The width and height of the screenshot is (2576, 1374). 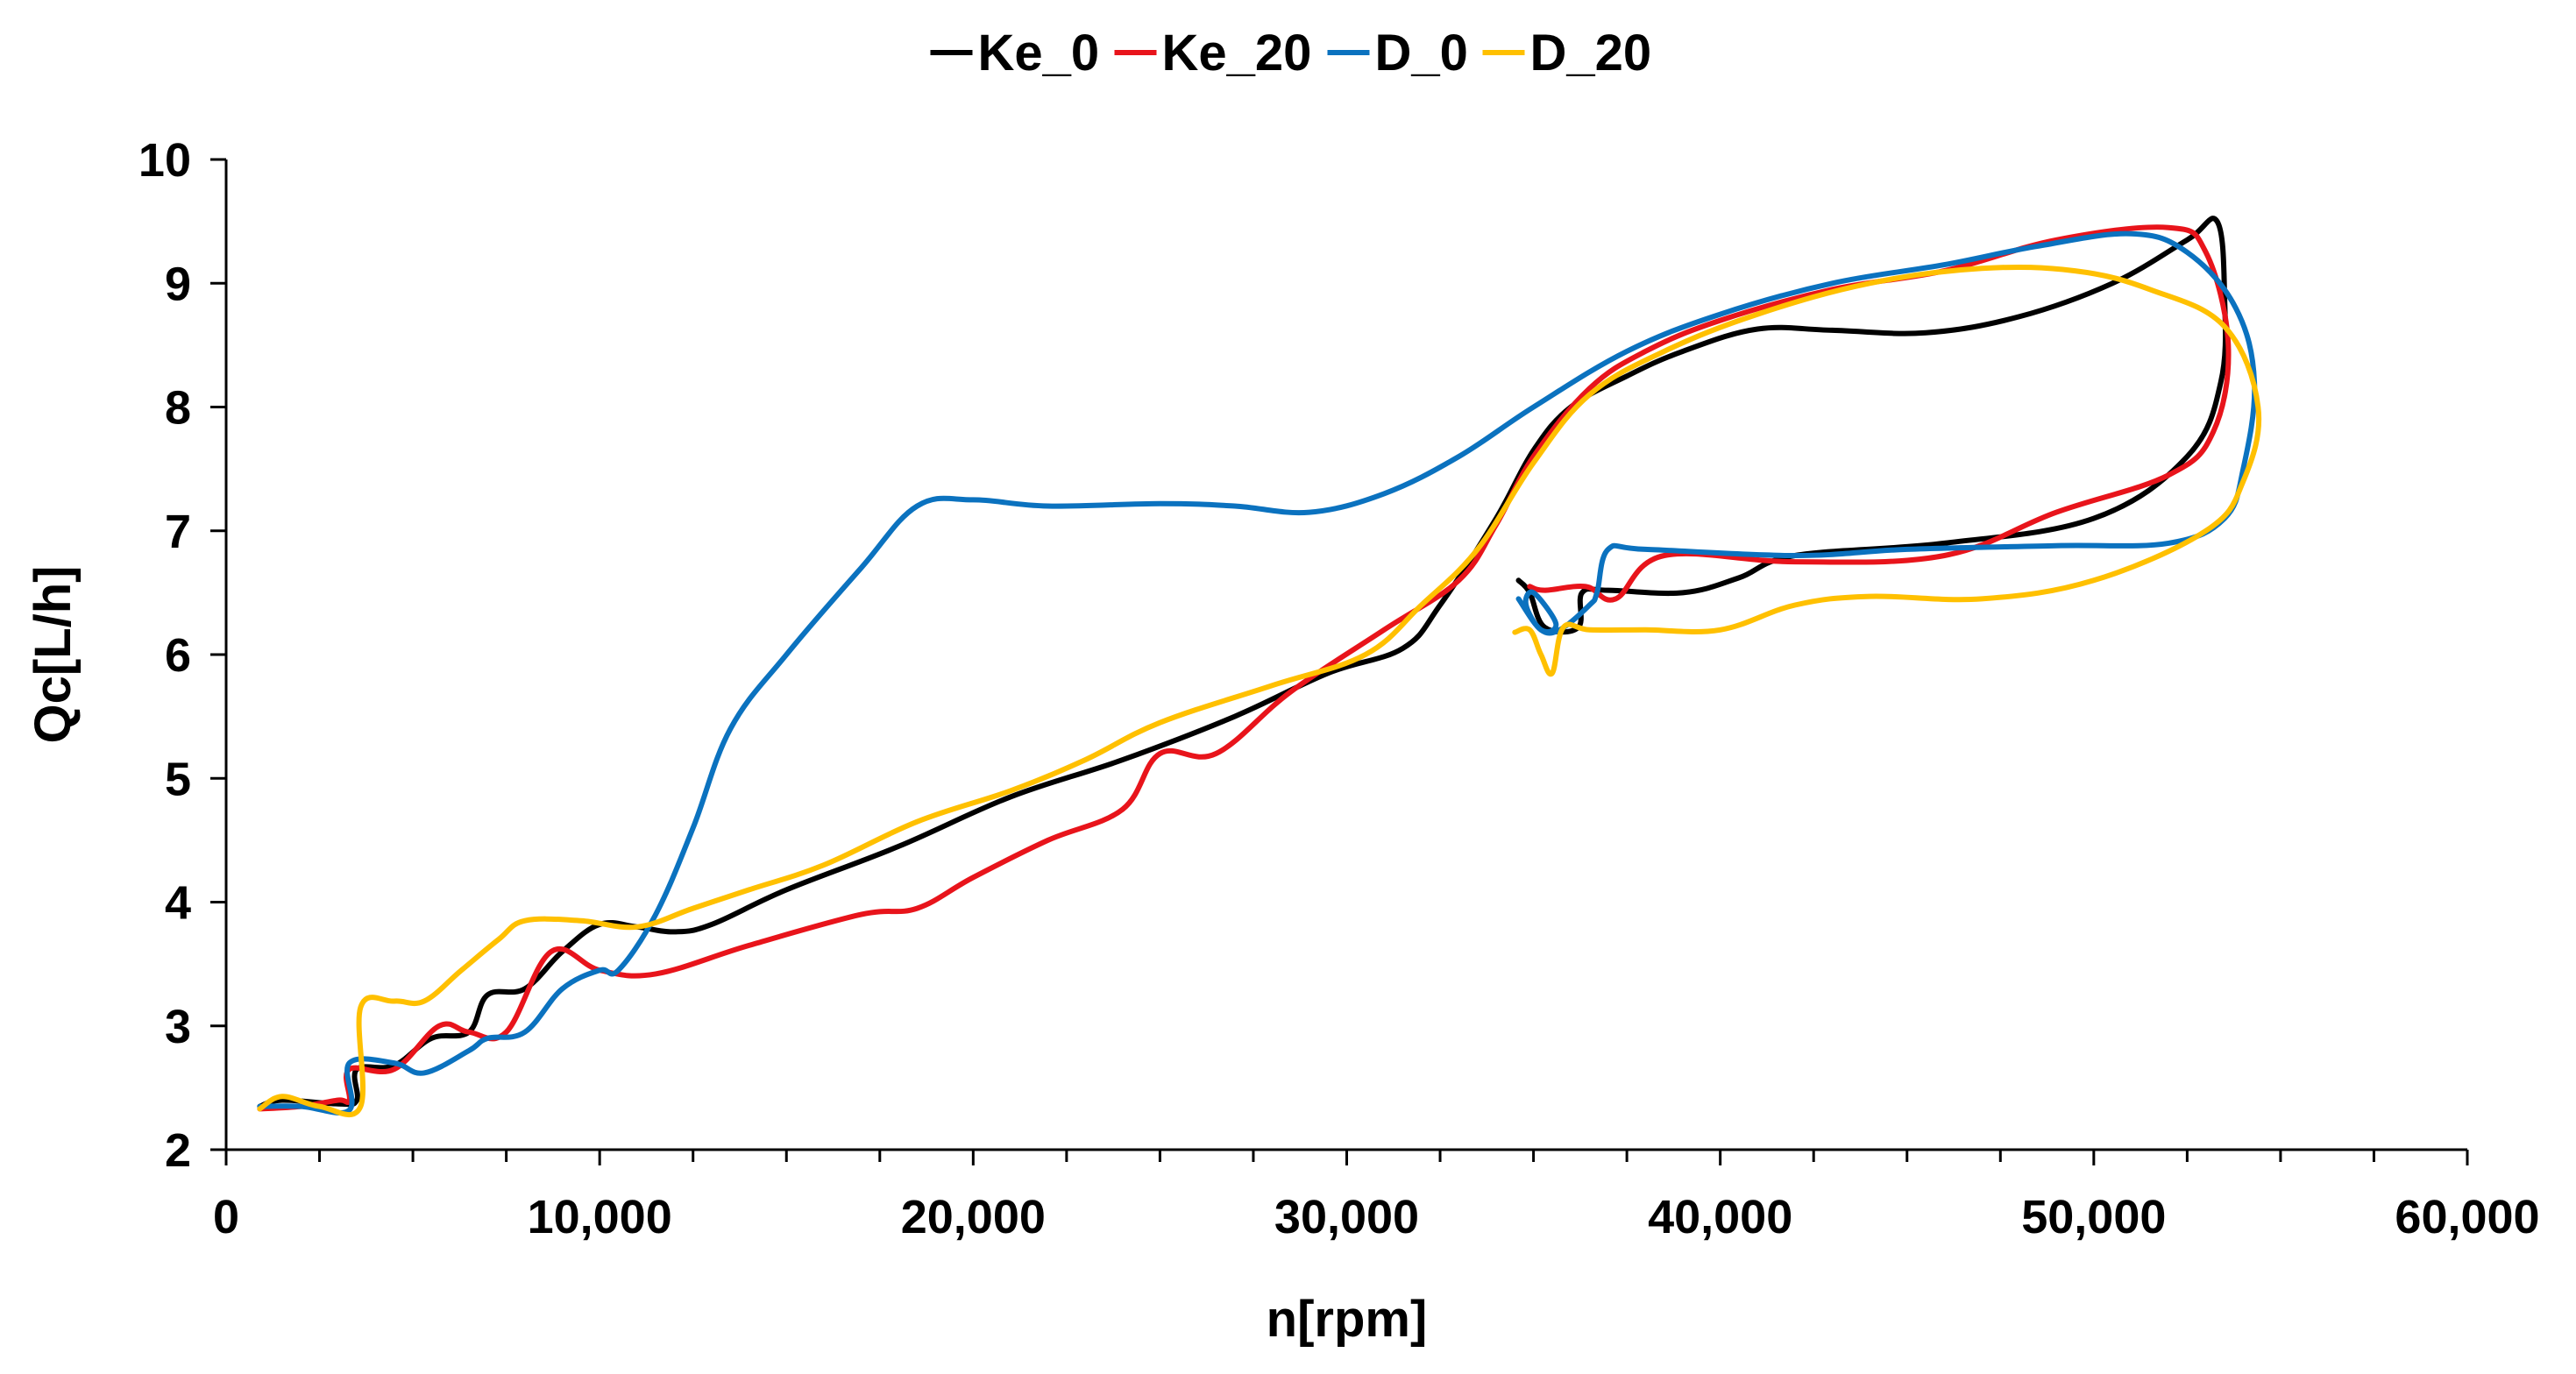 I want to click on y-axis-title: Qc[L/h], so click(x=53, y=655).